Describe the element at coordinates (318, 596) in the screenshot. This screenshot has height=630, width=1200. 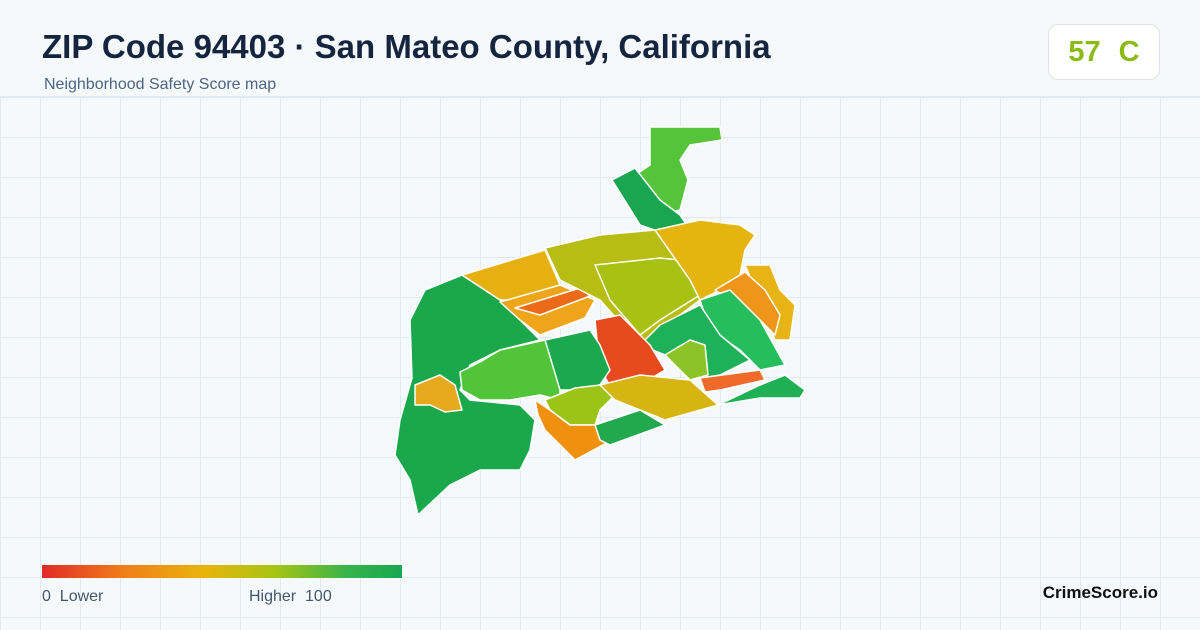
I see `legend-max-value: 100` at that location.